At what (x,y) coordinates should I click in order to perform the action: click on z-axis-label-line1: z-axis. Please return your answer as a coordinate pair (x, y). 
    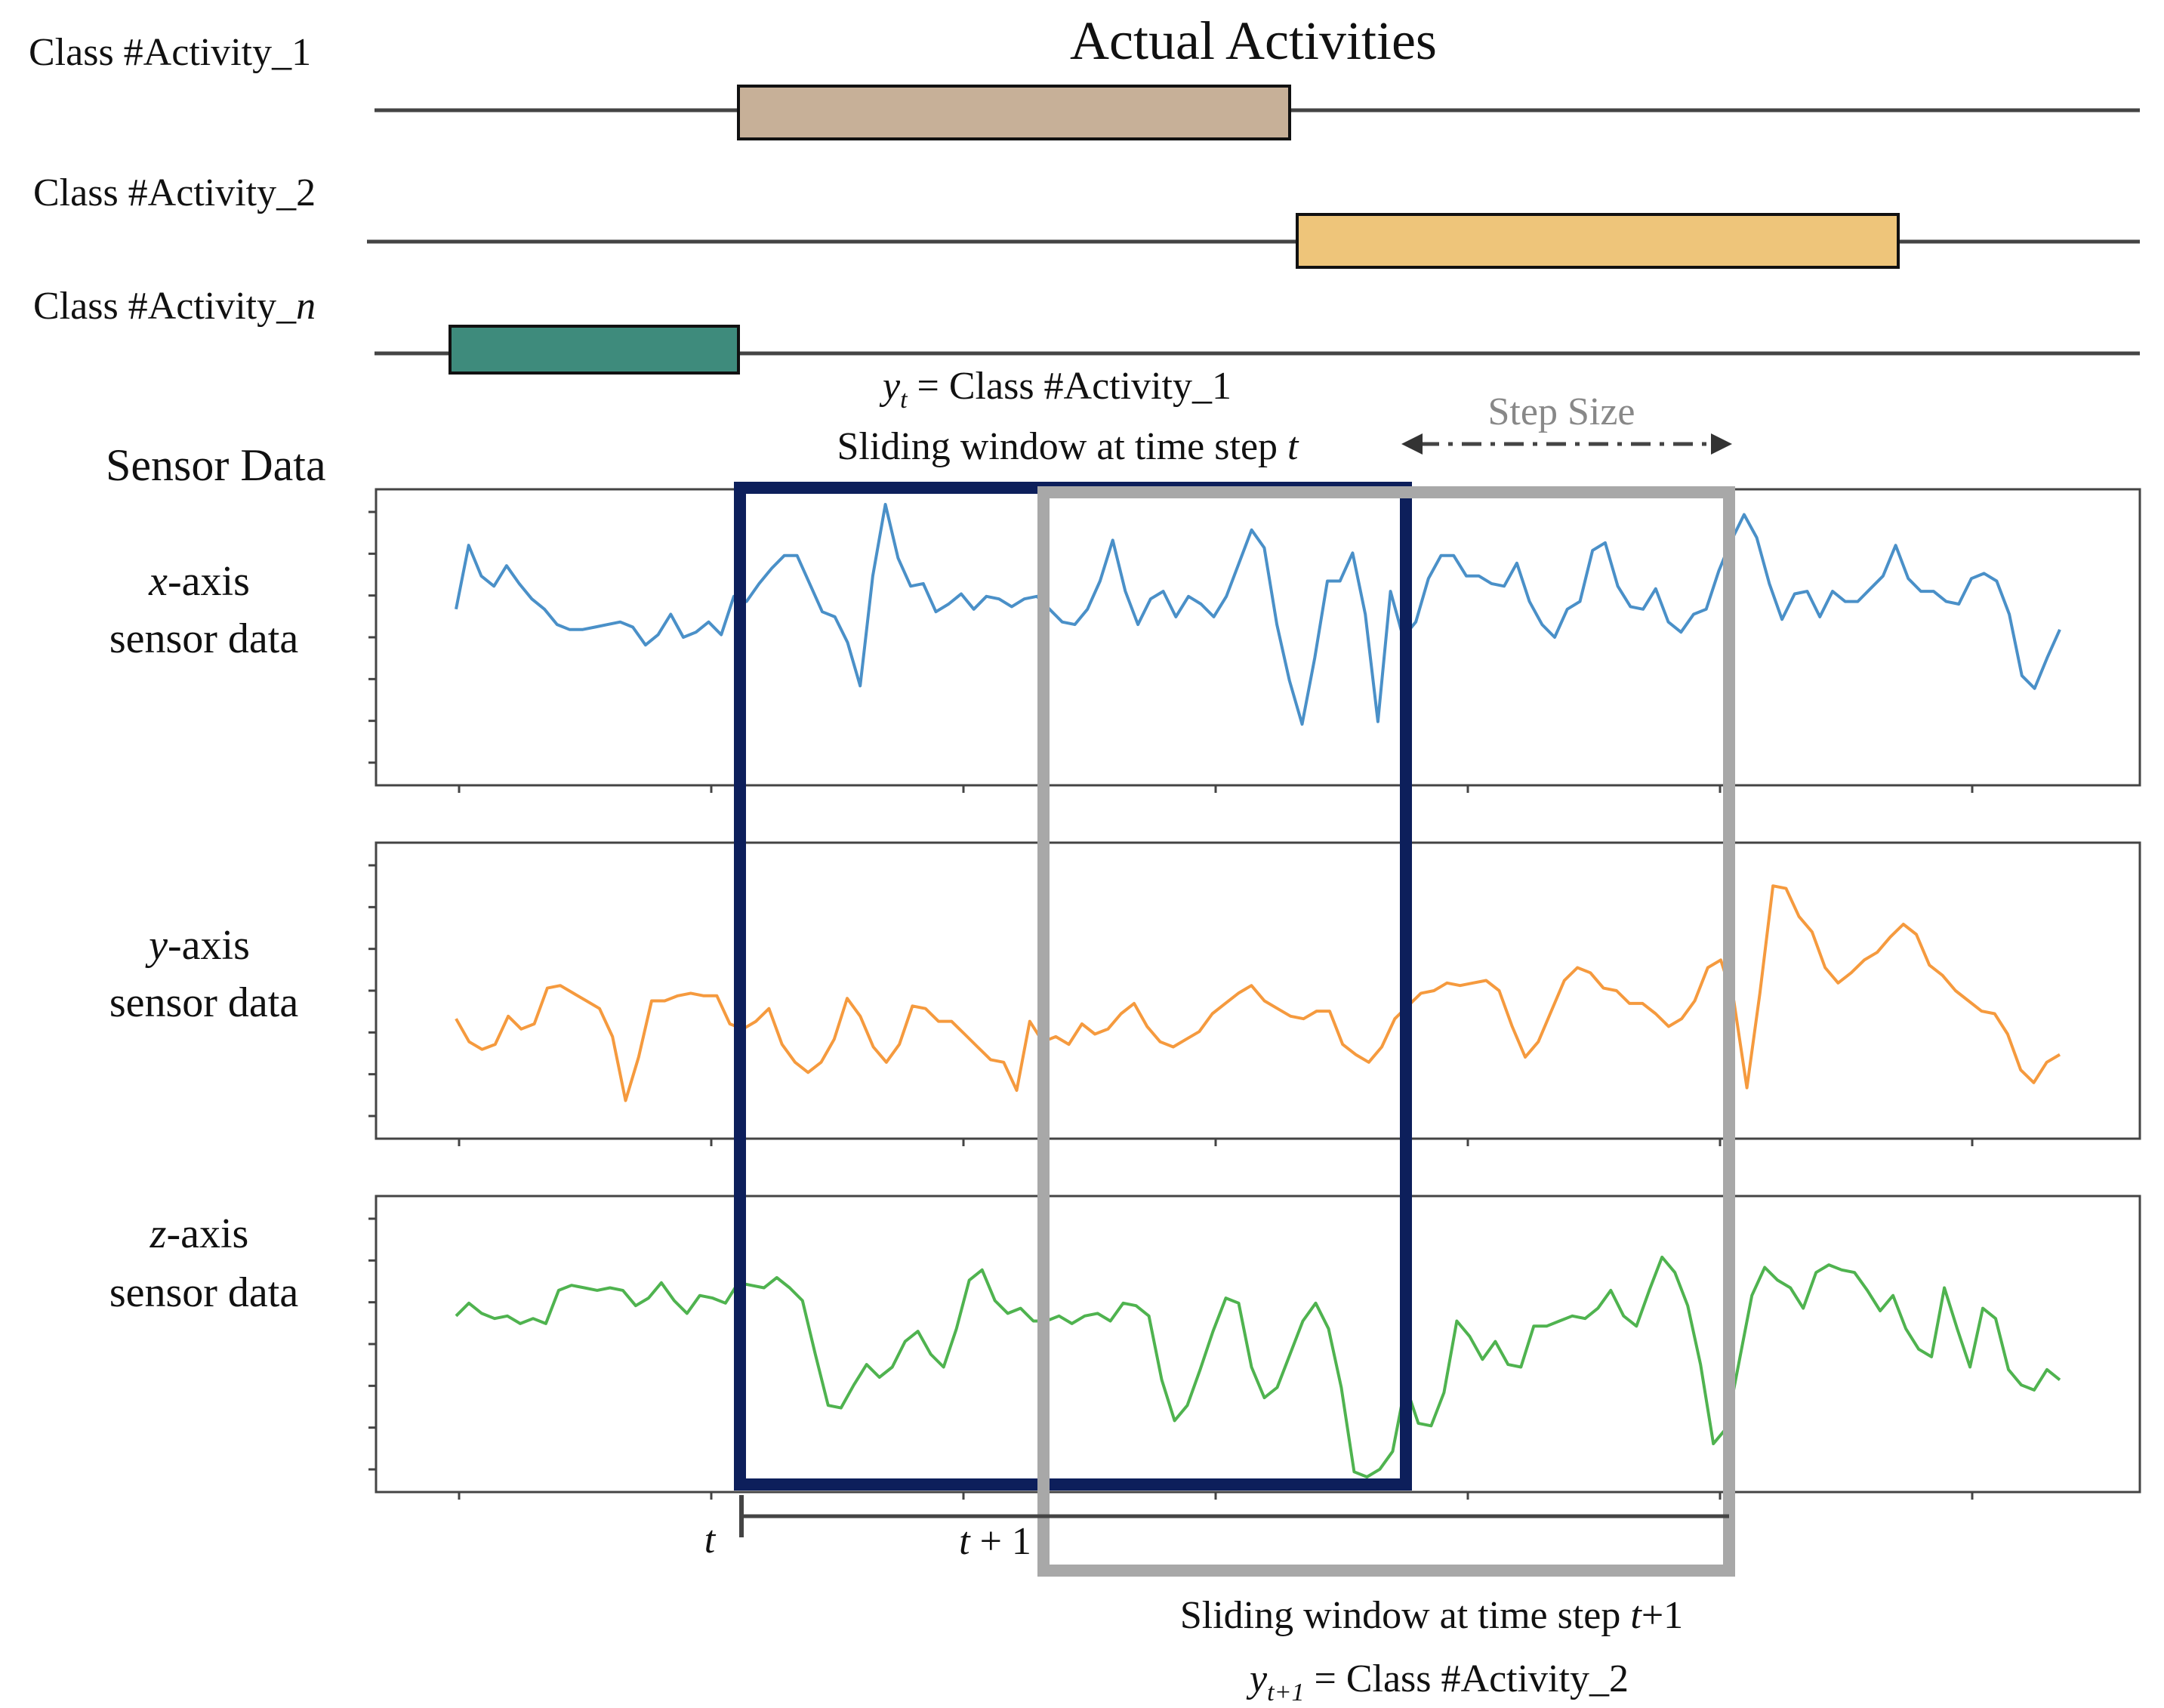
    Looking at the image, I should click on (199, 1233).